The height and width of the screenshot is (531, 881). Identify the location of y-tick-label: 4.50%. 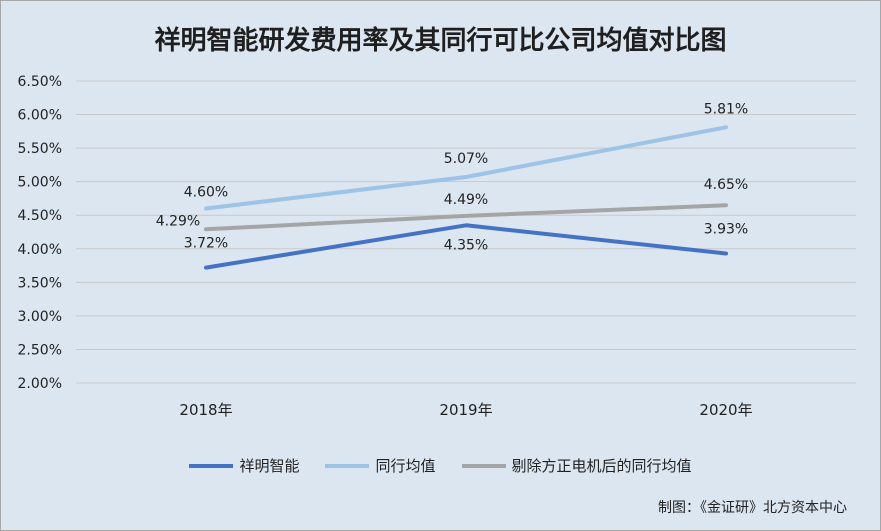
(40, 216).